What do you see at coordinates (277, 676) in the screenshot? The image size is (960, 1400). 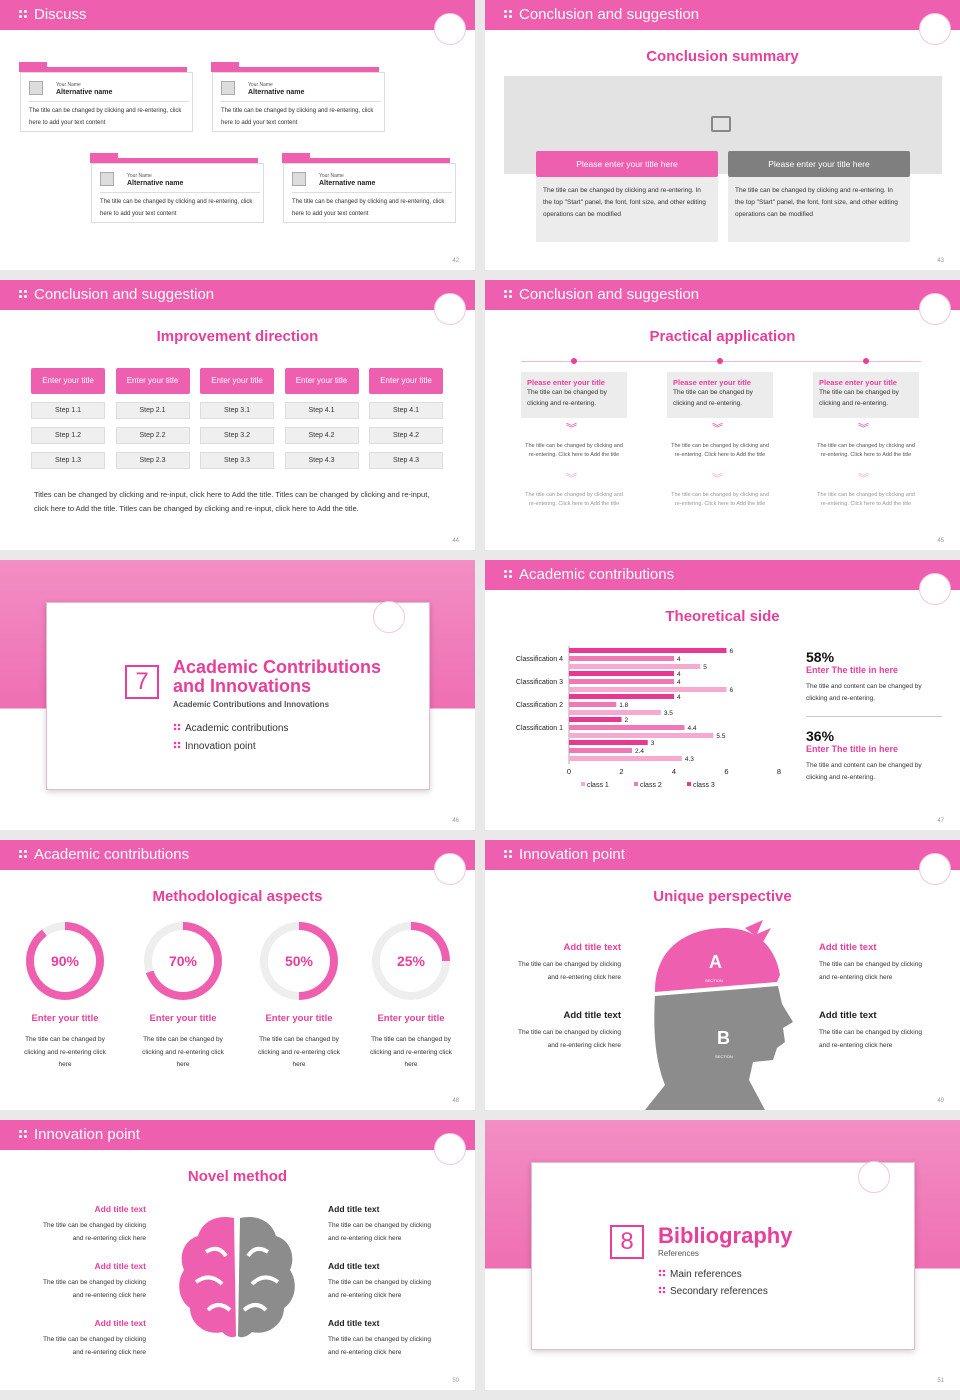 I see `section-title: Academic Contributions and Innovations` at bounding box center [277, 676].